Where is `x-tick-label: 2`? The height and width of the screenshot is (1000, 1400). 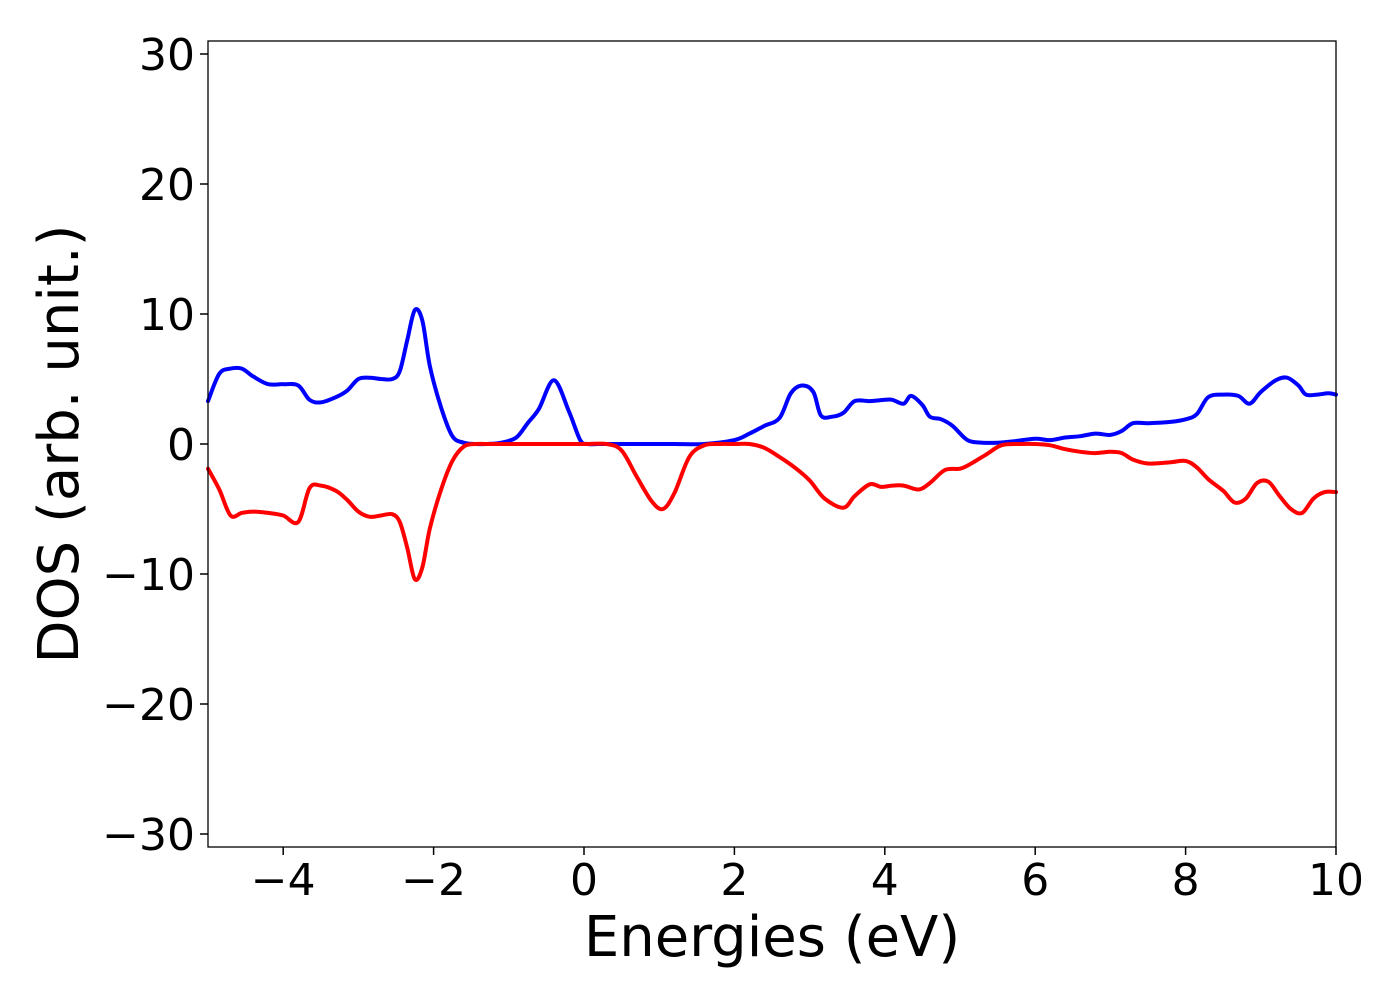
x-tick-label: 2 is located at coordinates (734, 880).